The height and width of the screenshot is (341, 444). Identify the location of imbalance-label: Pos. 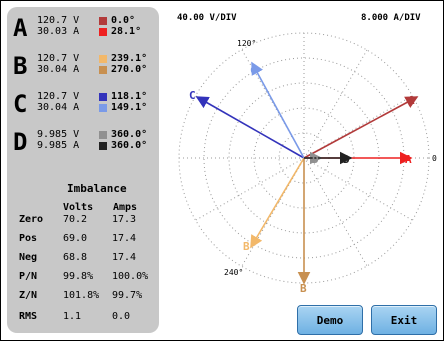
(28, 238).